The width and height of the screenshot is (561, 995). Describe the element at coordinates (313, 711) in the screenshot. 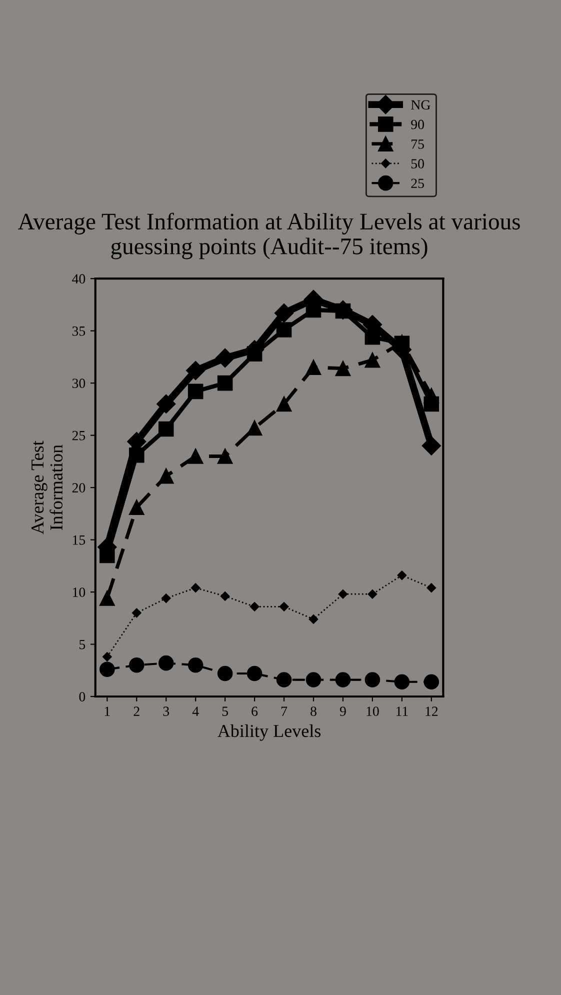

I see `x-tick-label: 8` at that location.